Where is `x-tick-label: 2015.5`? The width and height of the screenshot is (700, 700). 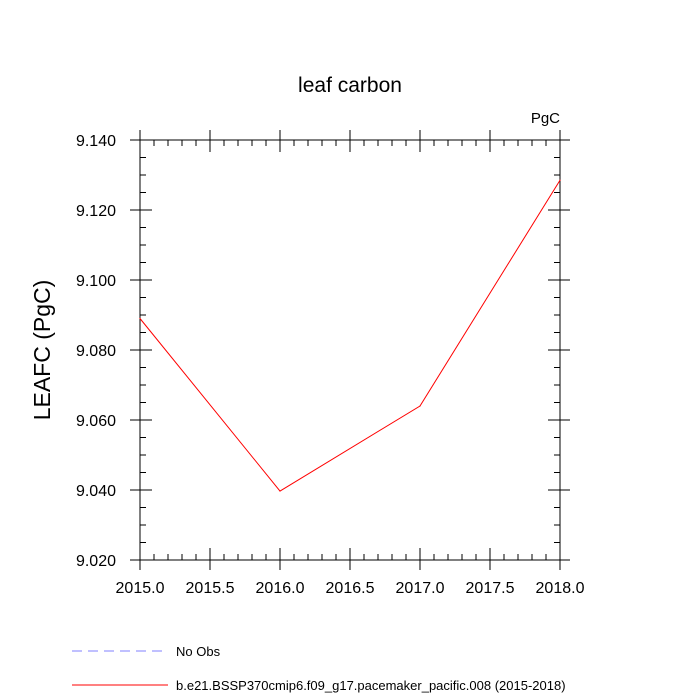
x-tick-label: 2015.5 is located at coordinates (210, 588).